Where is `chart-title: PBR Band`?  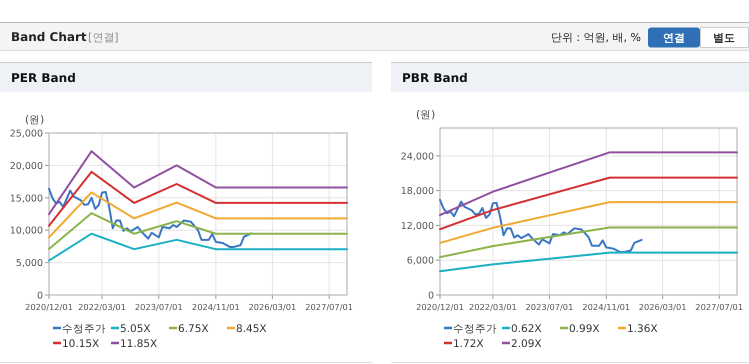 chart-title: PBR Band is located at coordinates (435, 78).